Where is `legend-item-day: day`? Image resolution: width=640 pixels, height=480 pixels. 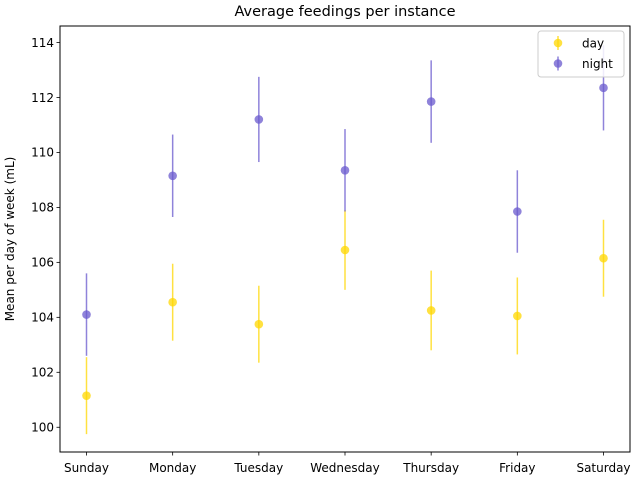
legend-item-day: day is located at coordinates (578, 43).